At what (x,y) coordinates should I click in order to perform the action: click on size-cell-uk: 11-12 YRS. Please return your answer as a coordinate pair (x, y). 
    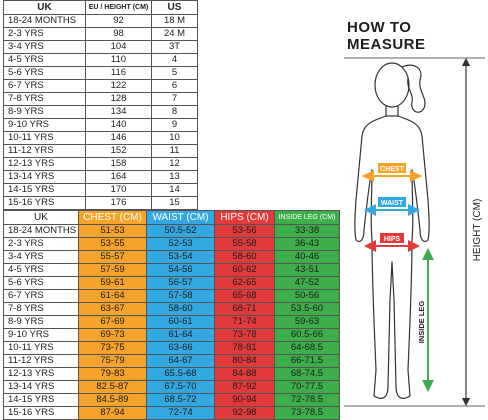
    Looking at the image, I should click on (44, 151).